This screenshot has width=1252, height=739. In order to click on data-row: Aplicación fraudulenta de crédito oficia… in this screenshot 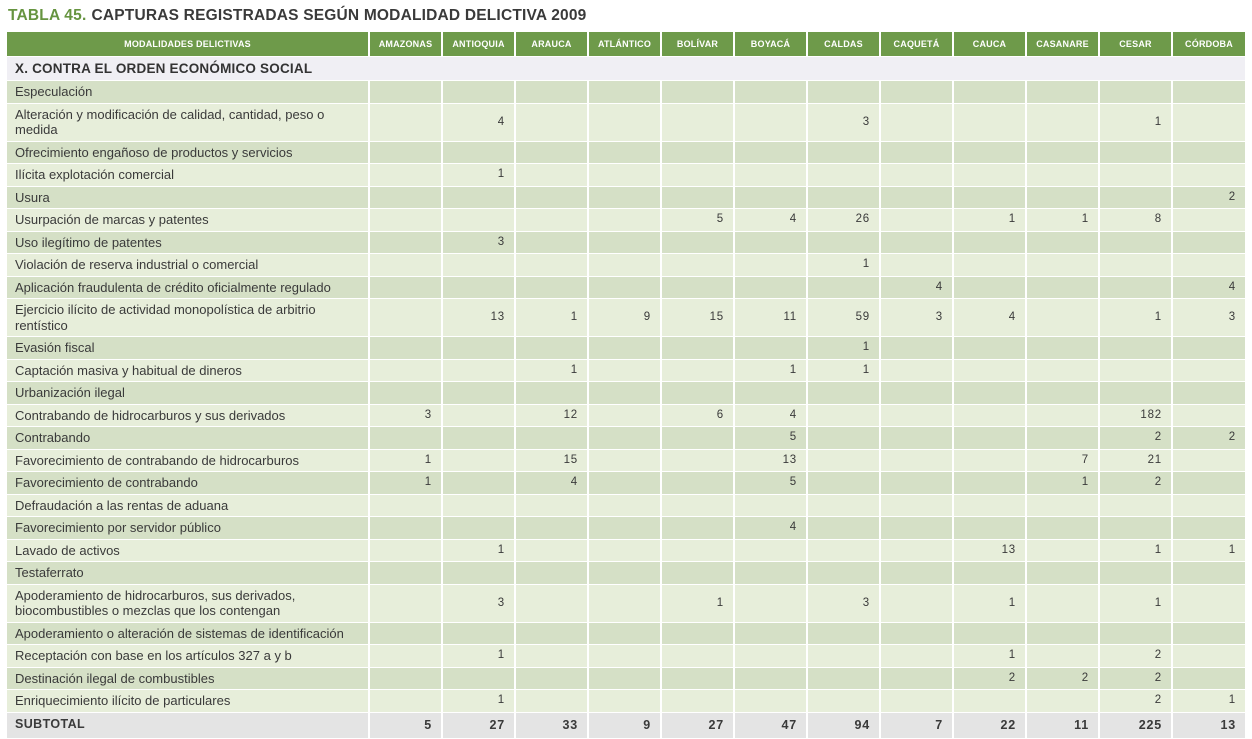, I will do `click(626, 287)`.